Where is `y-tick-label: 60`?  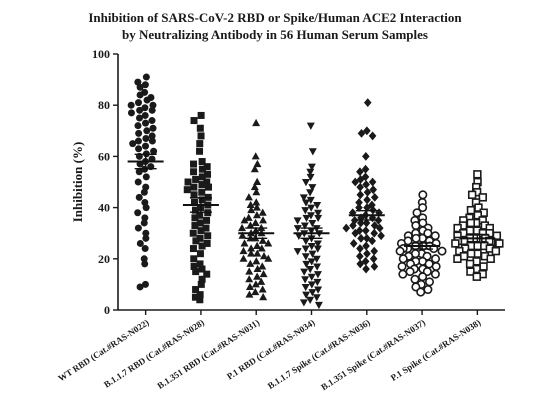
y-tick-label: 60 is located at coordinates (104, 156).